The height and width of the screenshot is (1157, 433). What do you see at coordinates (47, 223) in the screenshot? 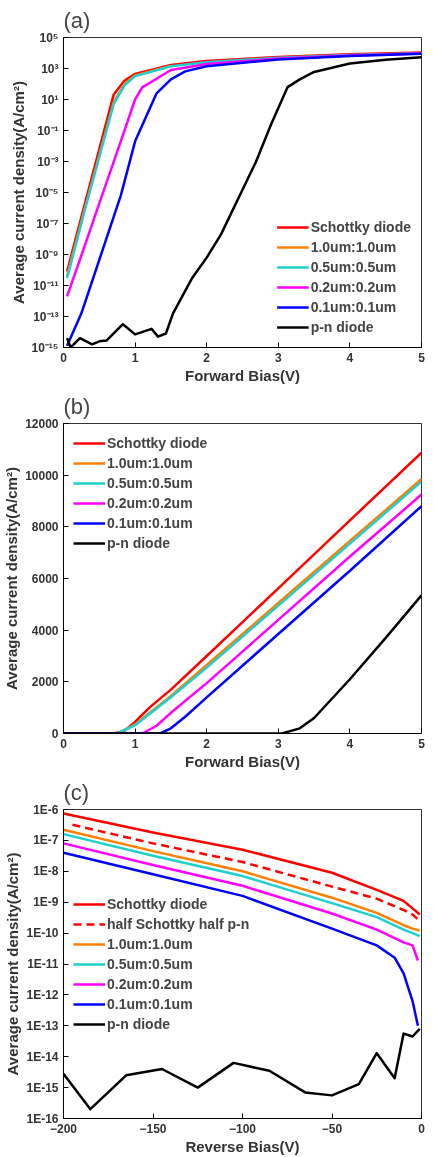
I see `y-tick-label: 10⁻⁷` at bounding box center [47, 223].